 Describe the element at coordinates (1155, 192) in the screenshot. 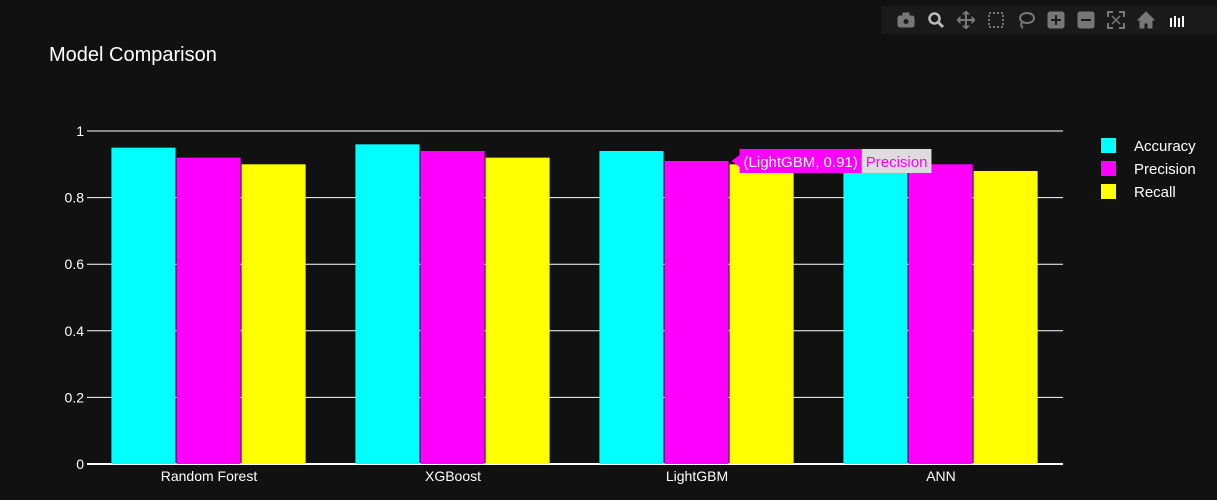

I see `legend-label: Recall` at that location.